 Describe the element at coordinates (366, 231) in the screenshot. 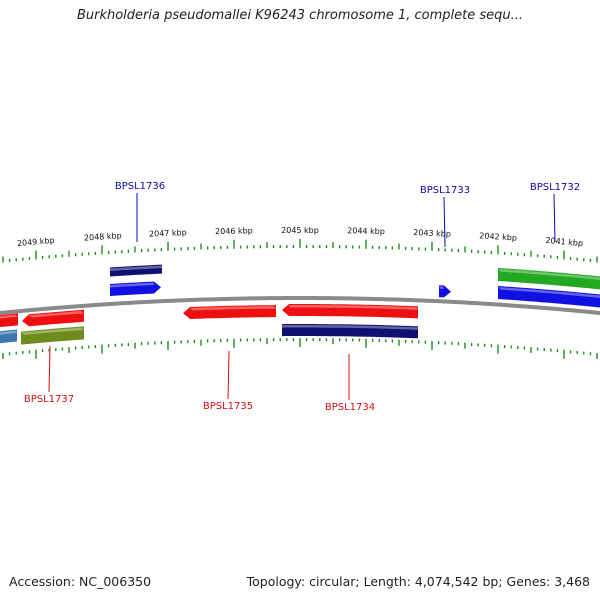

I see `scale-tick-label: 2044 kbp` at that location.